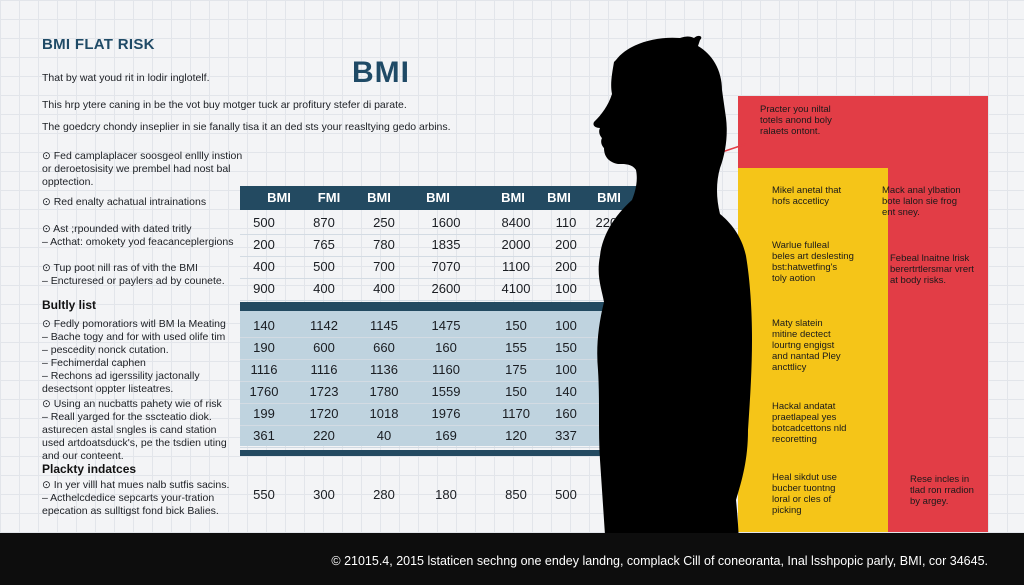 Image resolution: width=1024 pixels, height=585 pixels. Describe the element at coordinates (802, 499) in the screenshot. I see `note-line: loral or cles of` at that location.